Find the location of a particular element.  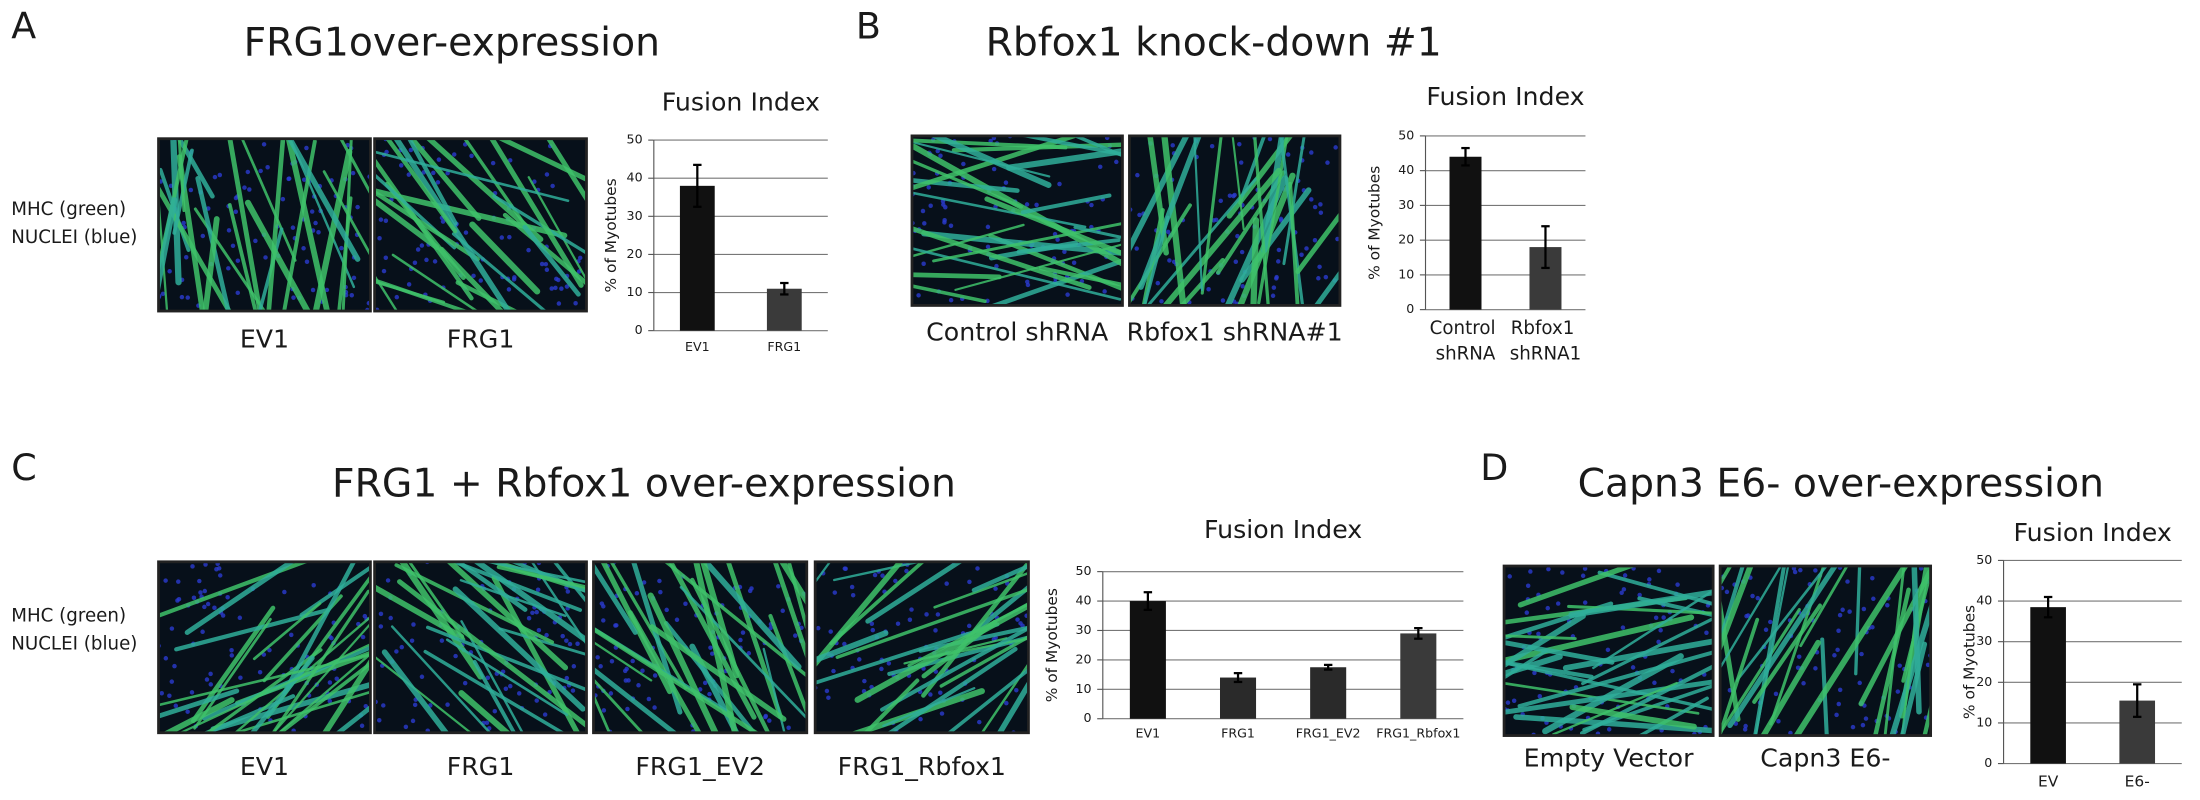

image-caption: FRG1 is located at coordinates (481, 338).